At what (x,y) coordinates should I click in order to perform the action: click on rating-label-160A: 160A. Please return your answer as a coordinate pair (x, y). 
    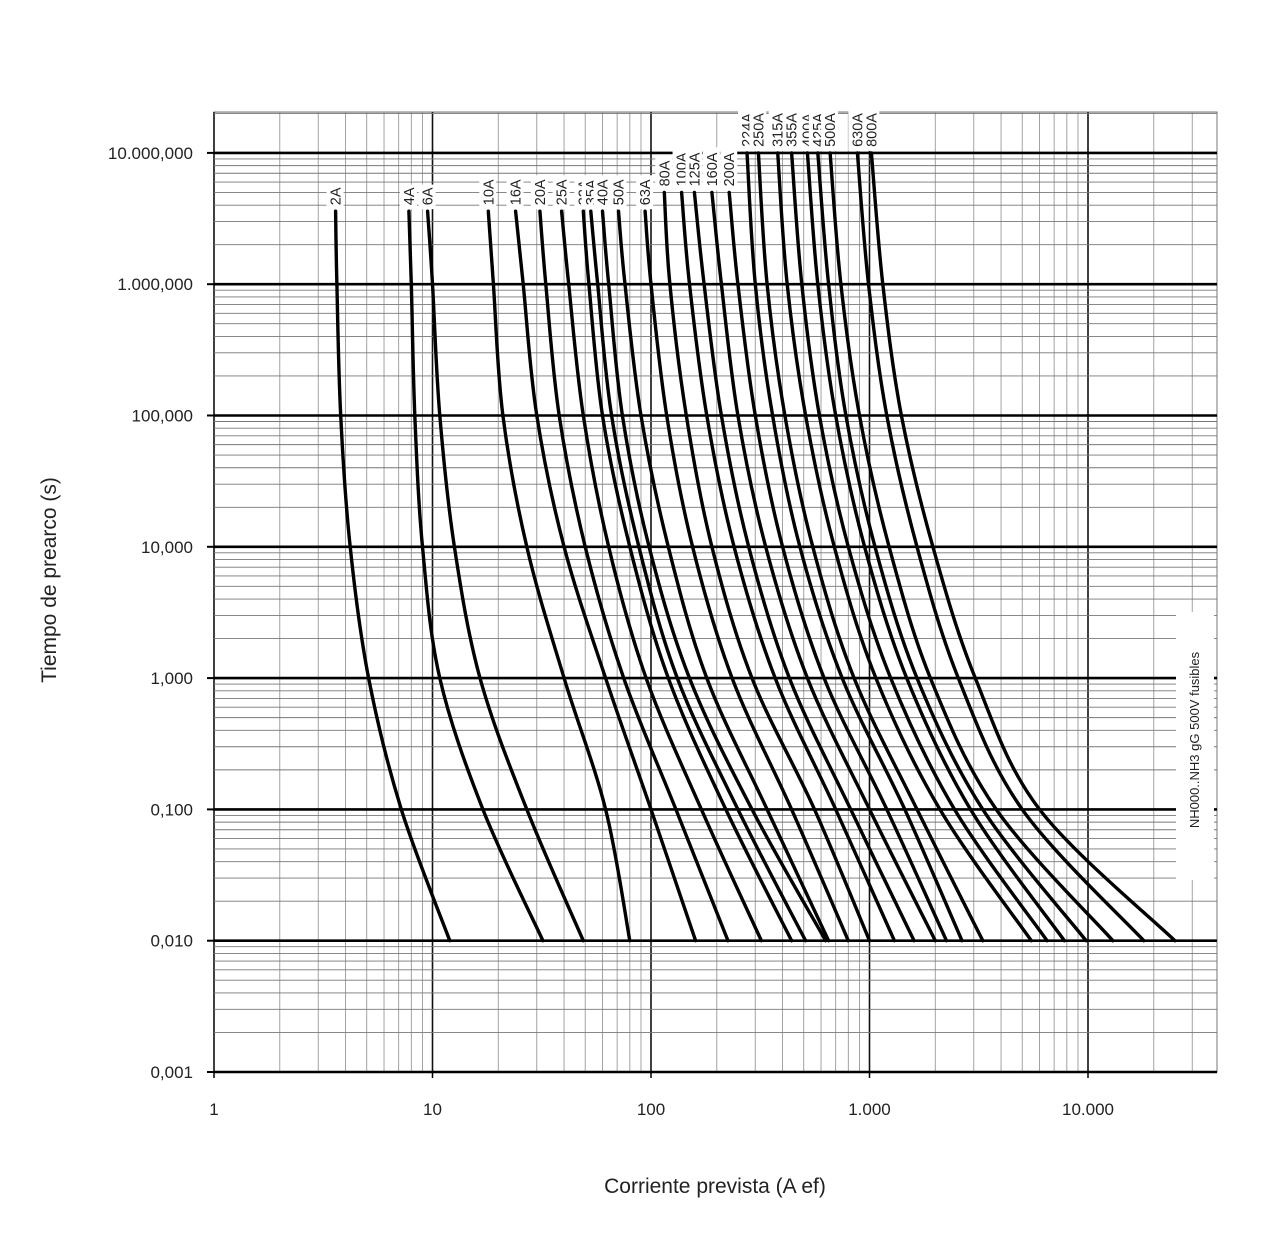
    Looking at the image, I should click on (713, 169).